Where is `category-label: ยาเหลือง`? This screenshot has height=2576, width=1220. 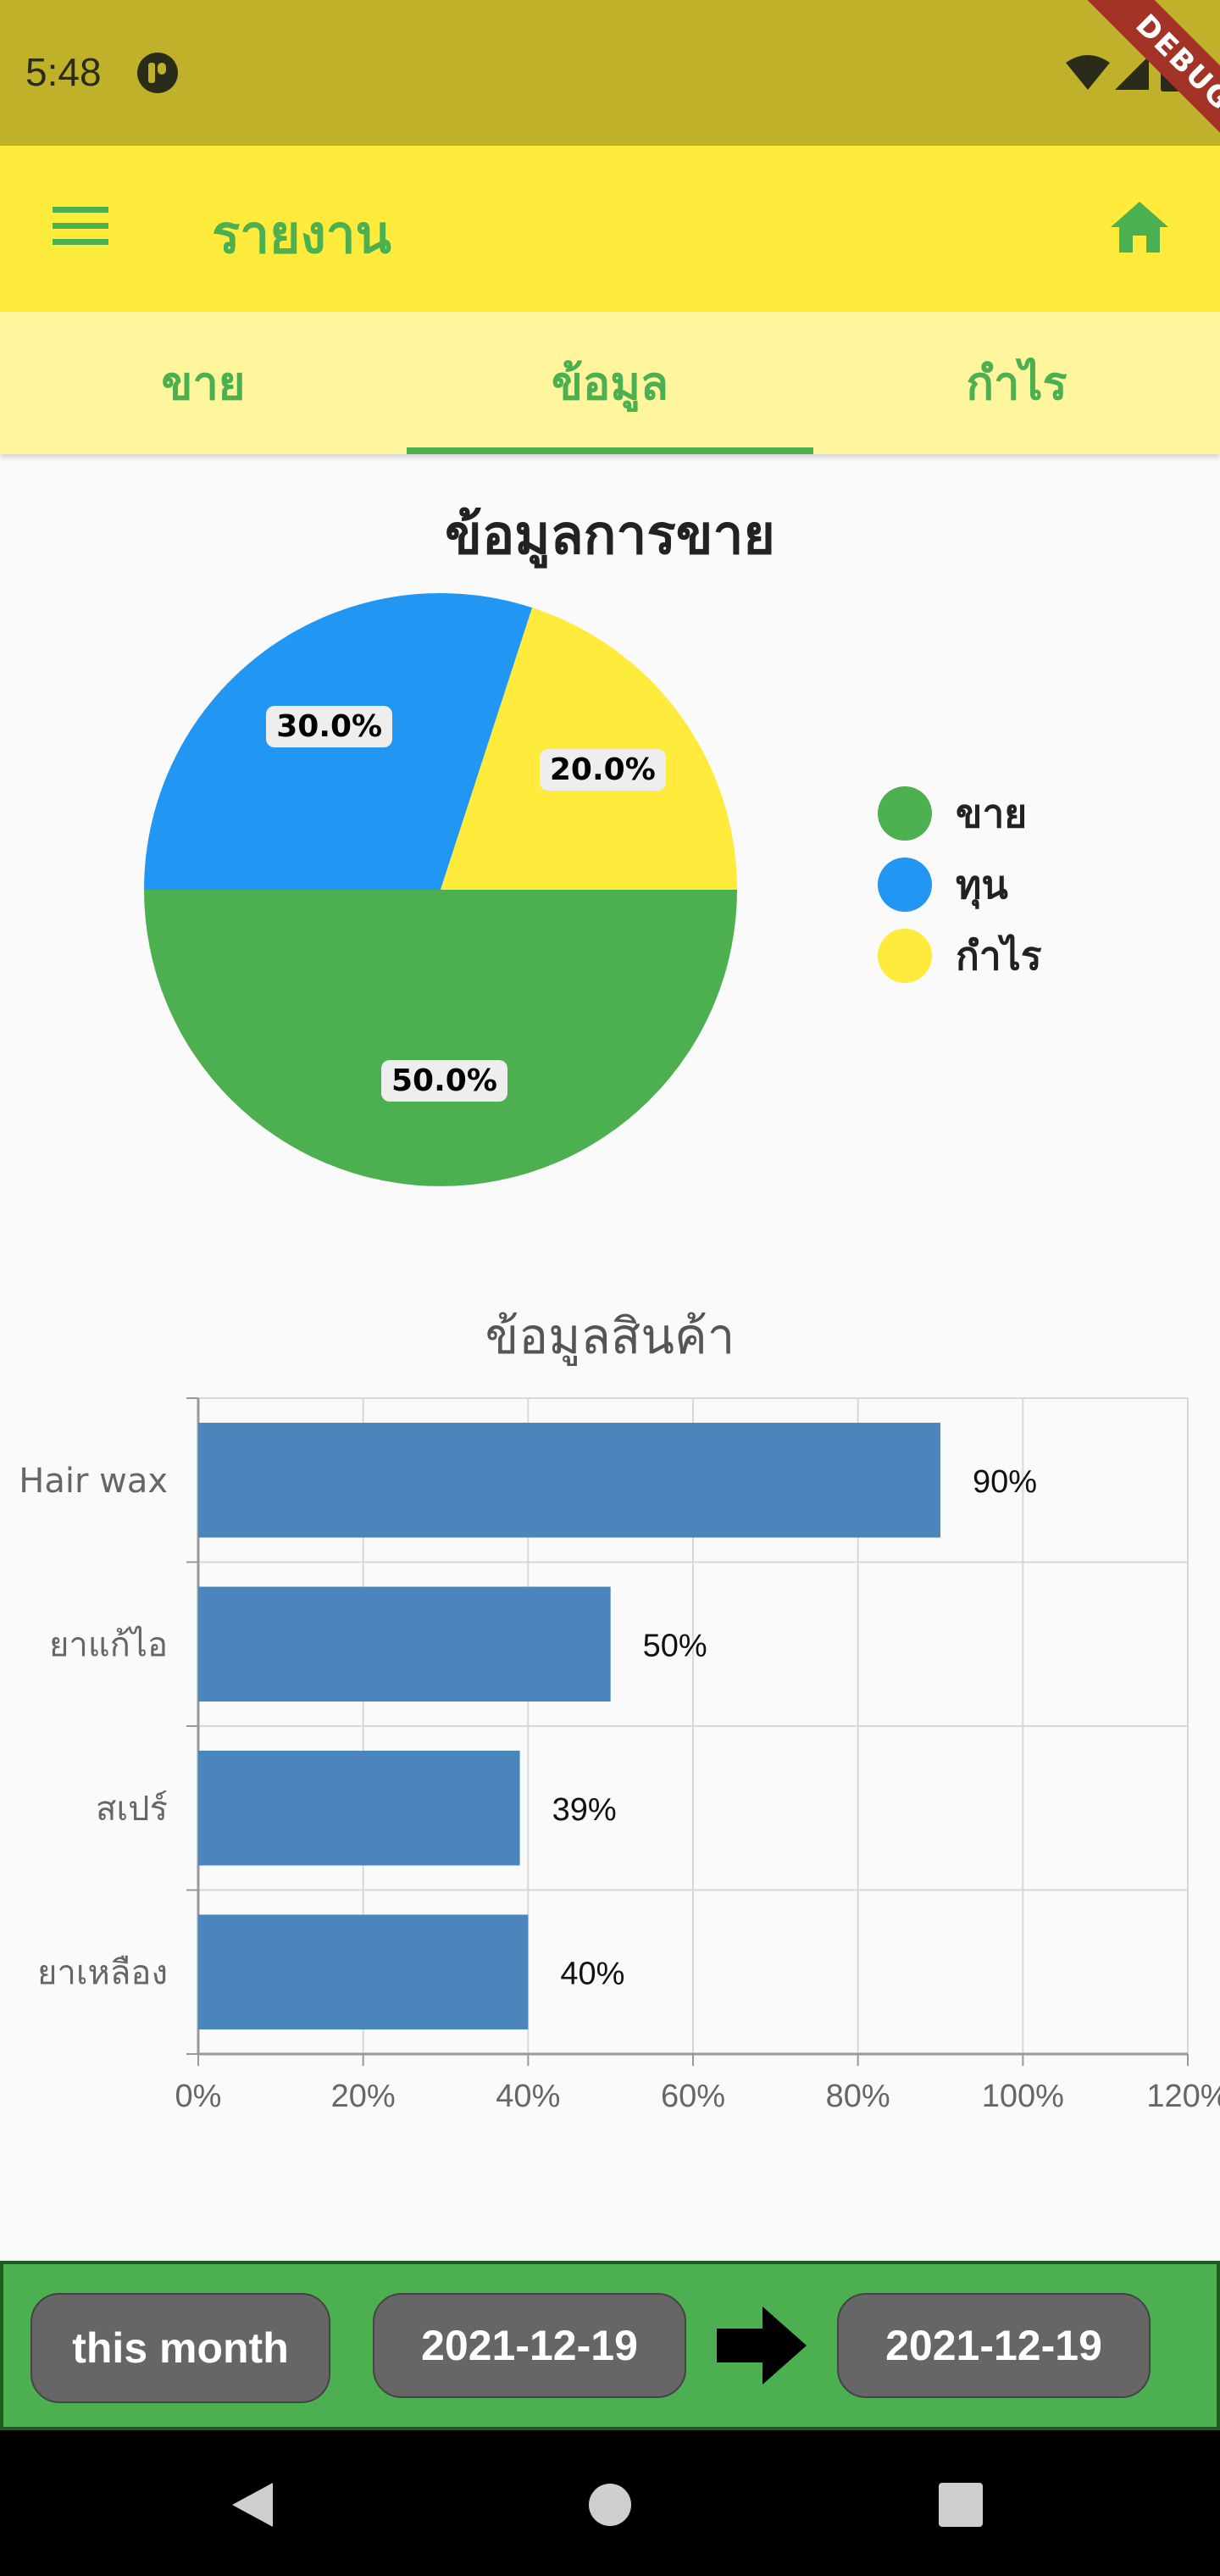 category-label: ยาเหลือง is located at coordinates (102, 1972).